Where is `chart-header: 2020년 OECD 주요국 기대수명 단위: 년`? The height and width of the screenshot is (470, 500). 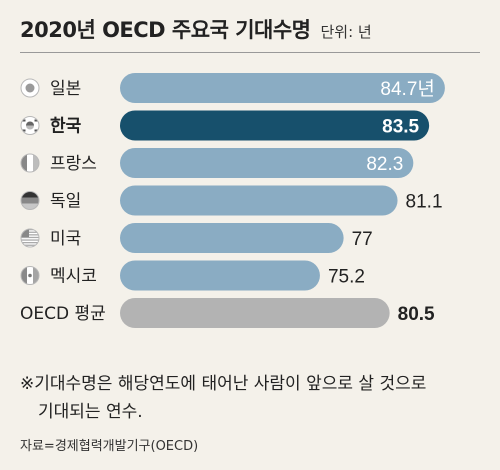
chart-header: 2020년 OECD 주요국 기대수명 단위: 년 is located at coordinates (196, 29).